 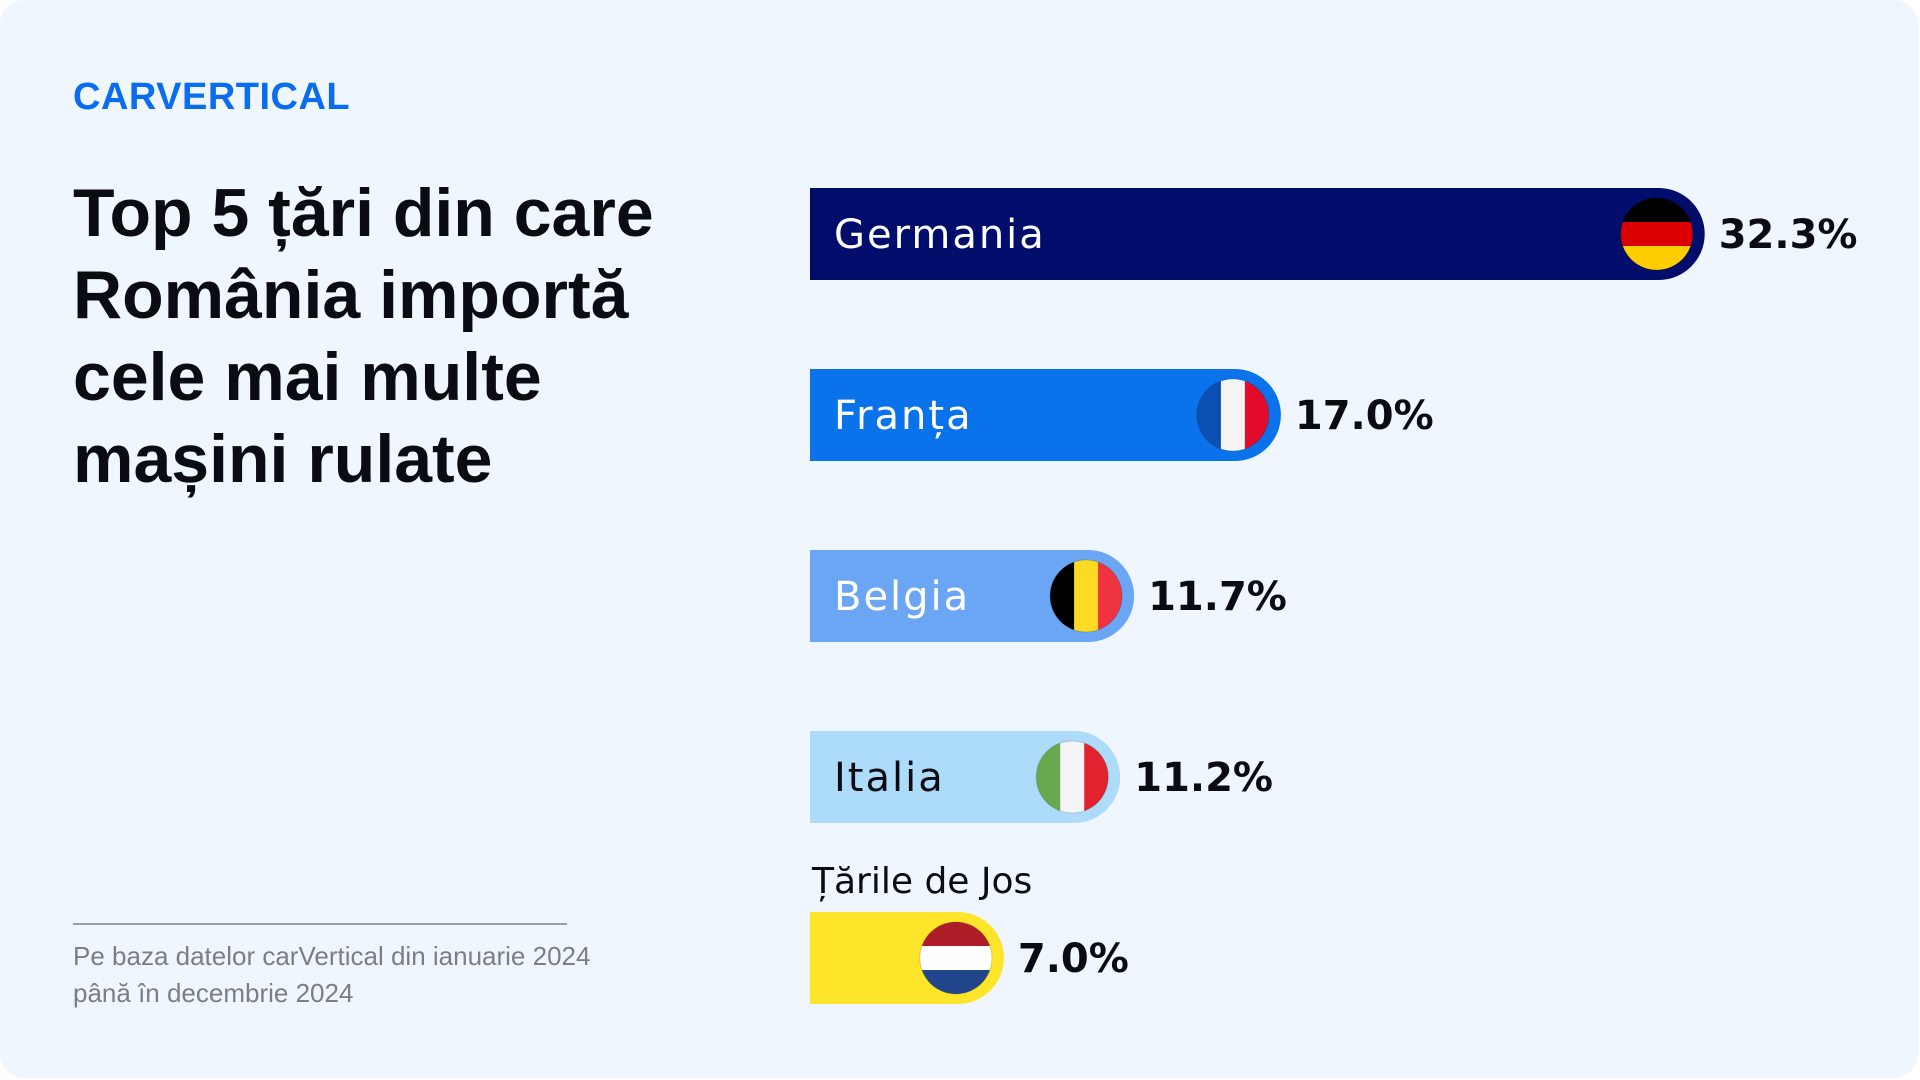 What do you see at coordinates (212, 97) in the screenshot?
I see `carvertical-logo: CARVERTICAL` at bounding box center [212, 97].